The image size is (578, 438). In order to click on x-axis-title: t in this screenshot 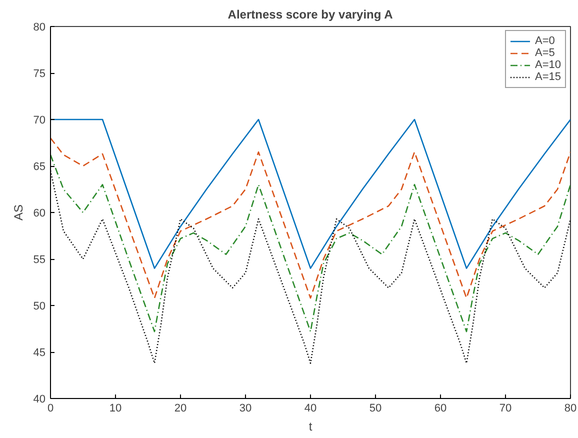, I will do `click(310, 427)`.